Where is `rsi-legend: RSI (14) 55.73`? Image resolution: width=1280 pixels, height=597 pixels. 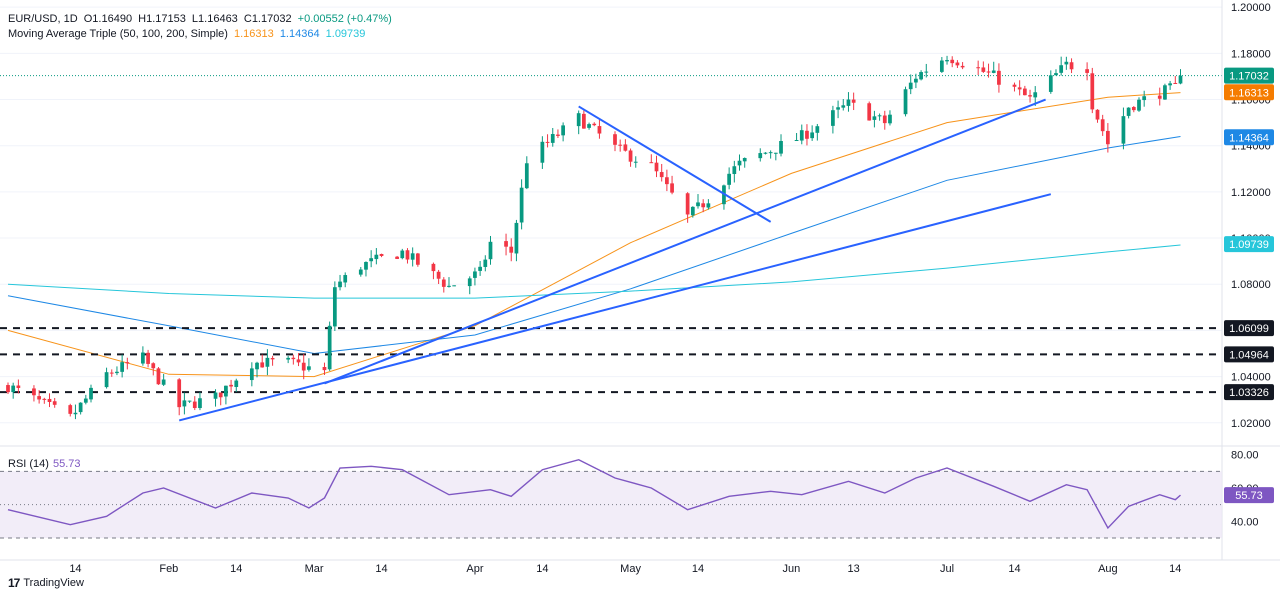
rsi-legend: RSI (14) 55.73 is located at coordinates (44, 464).